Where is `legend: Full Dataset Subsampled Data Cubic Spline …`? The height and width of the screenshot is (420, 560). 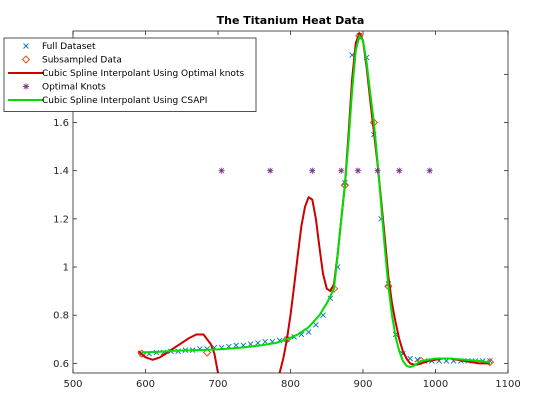 legend: Full Dataset Subsampled Data Cubic Spline … is located at coordinates (130, 74).